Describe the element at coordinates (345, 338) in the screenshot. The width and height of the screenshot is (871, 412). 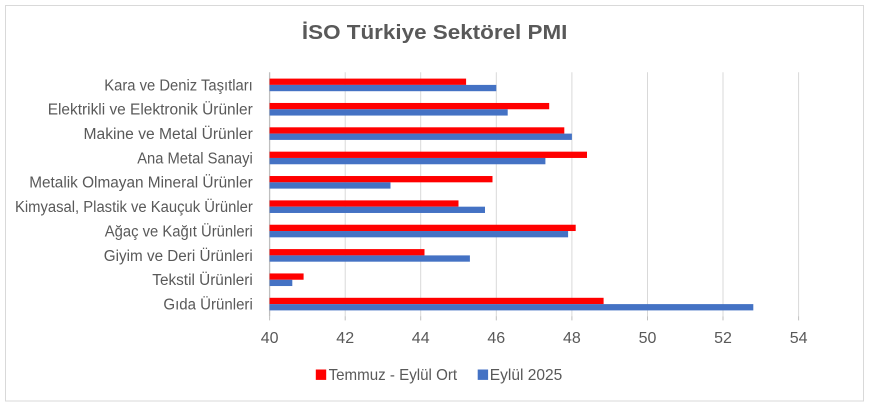
I see `svg-text: 42` at that location.